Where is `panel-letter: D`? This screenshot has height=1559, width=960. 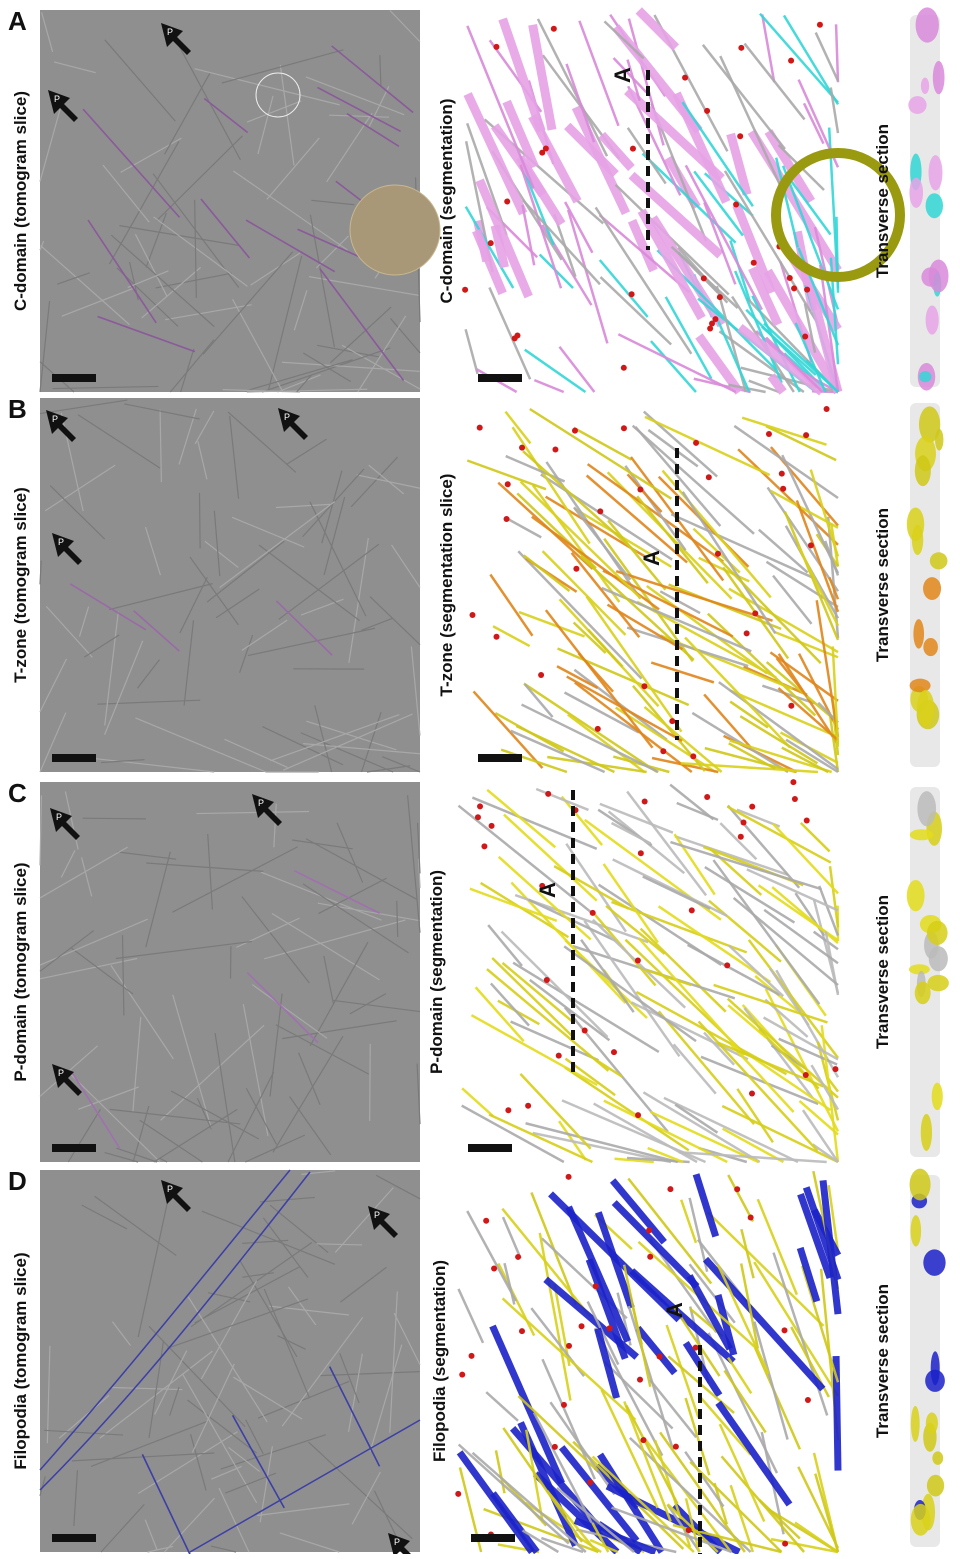
panel-letter: D is located at coordinates (17, 1181).